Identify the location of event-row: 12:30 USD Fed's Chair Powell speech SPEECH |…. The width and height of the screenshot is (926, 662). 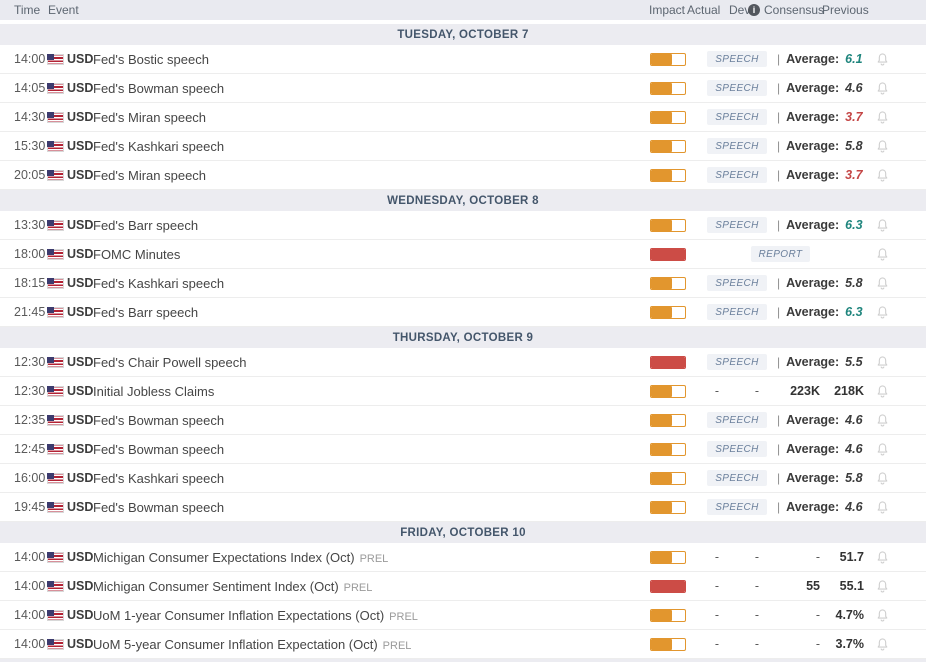
(463, 362).